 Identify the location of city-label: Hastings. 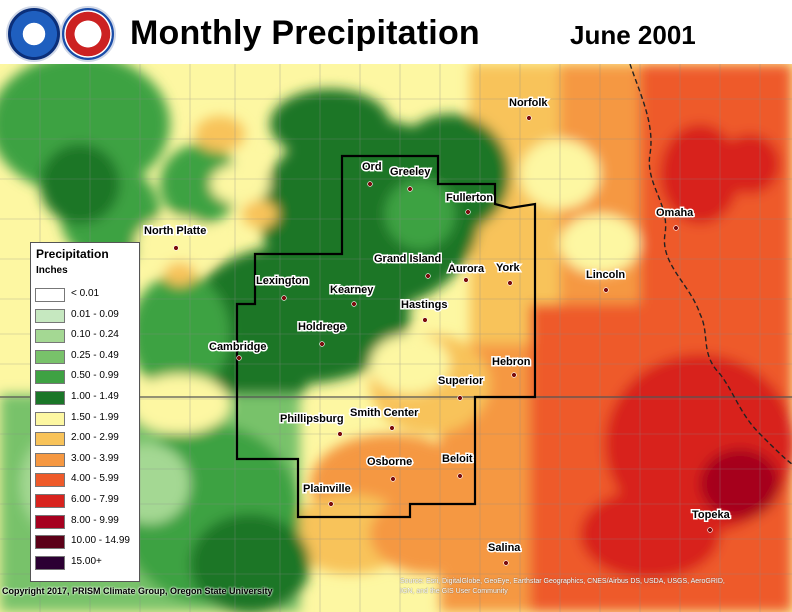
(424, 305).